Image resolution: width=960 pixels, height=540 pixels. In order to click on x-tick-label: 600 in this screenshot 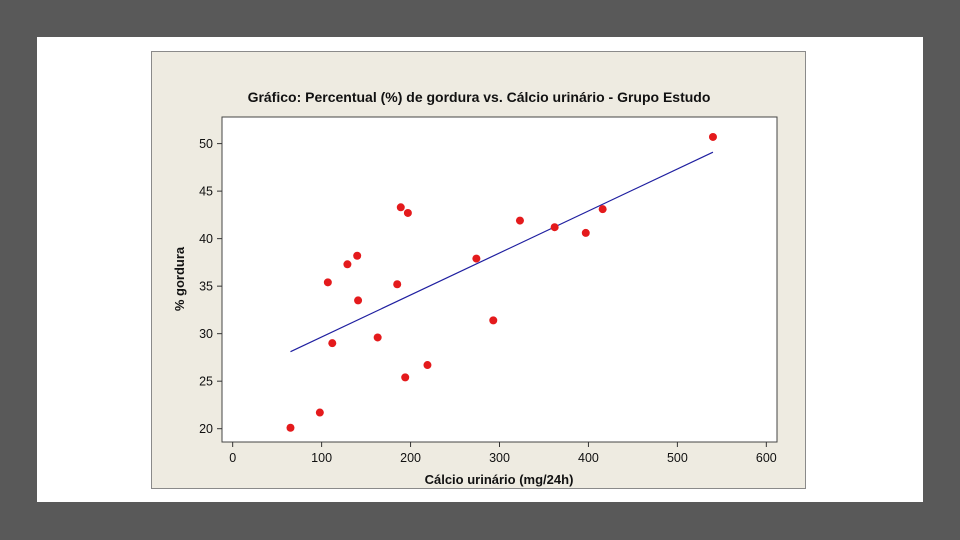, I will do `click(766, 458)`.